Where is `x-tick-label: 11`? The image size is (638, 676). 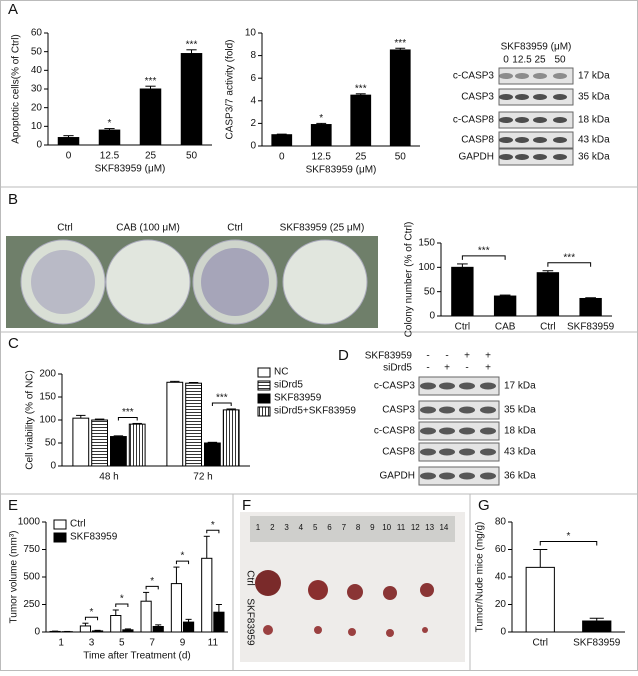
x-tick-label: 11 is located at coordinates (213, 643).